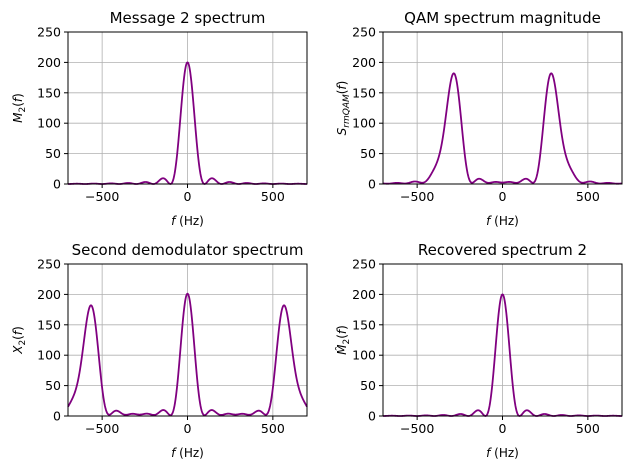 This screenshot has height=472, width=632. Describe the element at coordinates (502, 18) in the screenshot. I see `chart-title: QAM spectrum magnitude` at that location.